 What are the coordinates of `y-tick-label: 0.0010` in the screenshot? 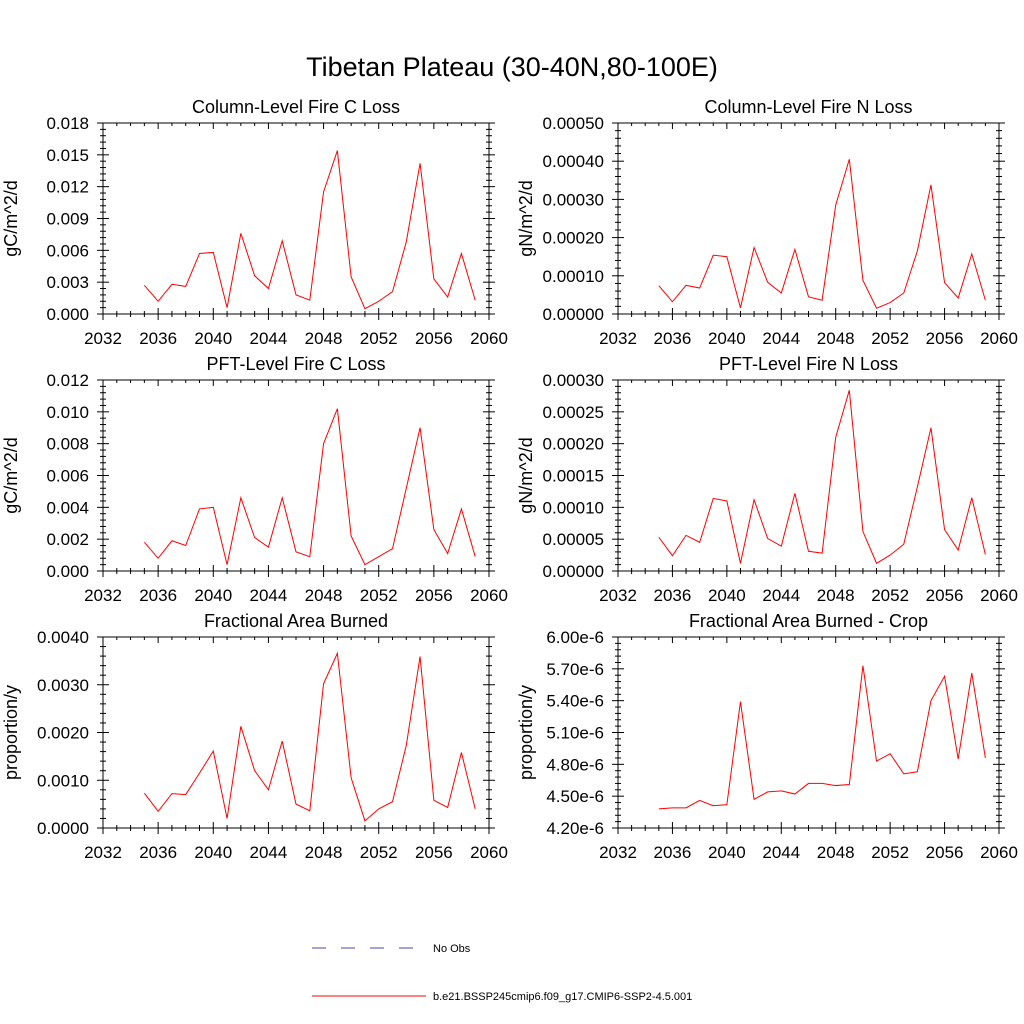 It's located at (63, 780).